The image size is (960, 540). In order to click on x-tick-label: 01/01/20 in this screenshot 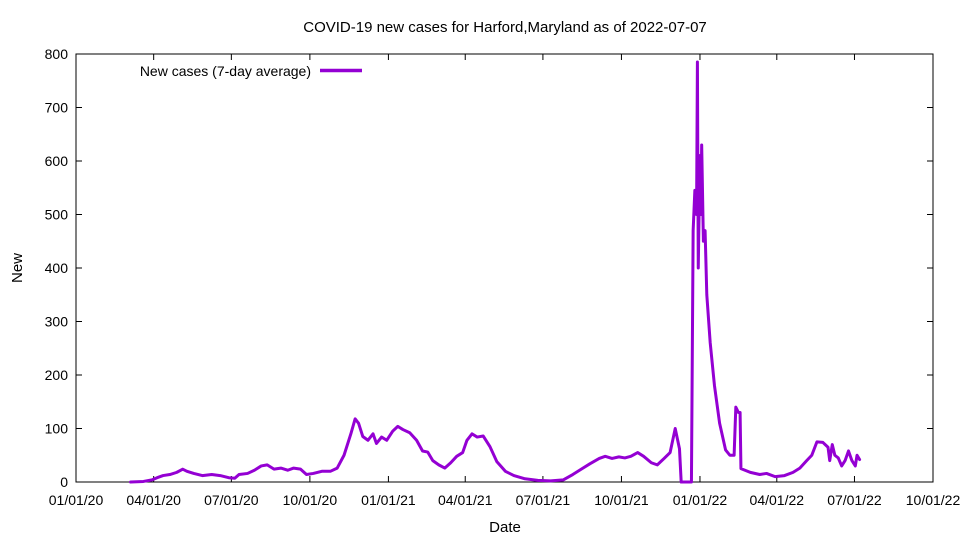, I will do `click(76, 500)`.